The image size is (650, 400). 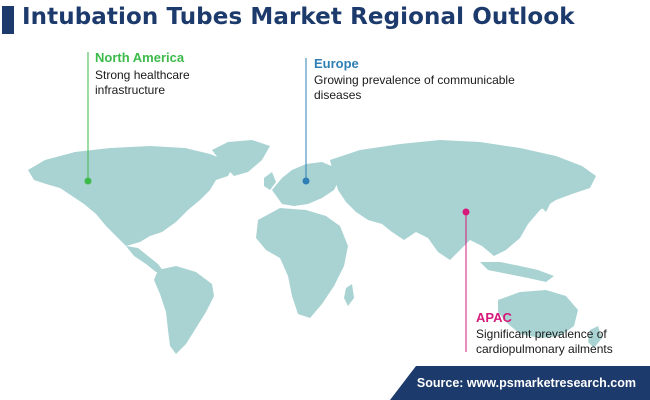 What do you see at coordinates (595, 337) in the screenshot?
I see `continent-new-zealand` at bounding box center [595, 337].